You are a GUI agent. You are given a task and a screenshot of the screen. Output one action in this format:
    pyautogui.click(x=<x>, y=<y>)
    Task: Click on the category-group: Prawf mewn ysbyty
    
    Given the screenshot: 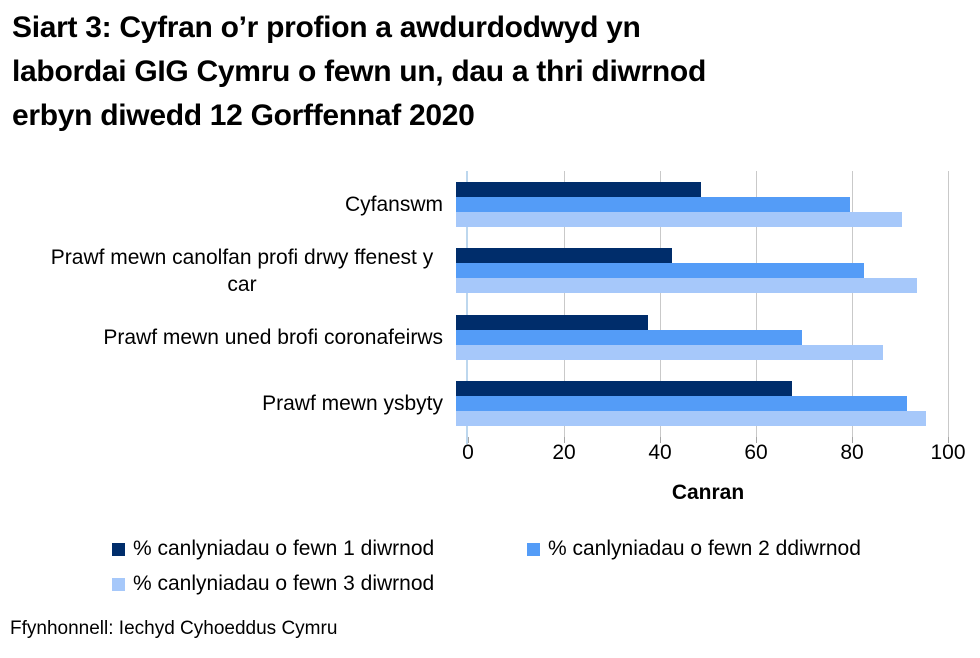 What is the action you would take?
    pyautogui.click(x=474, y=404)
    